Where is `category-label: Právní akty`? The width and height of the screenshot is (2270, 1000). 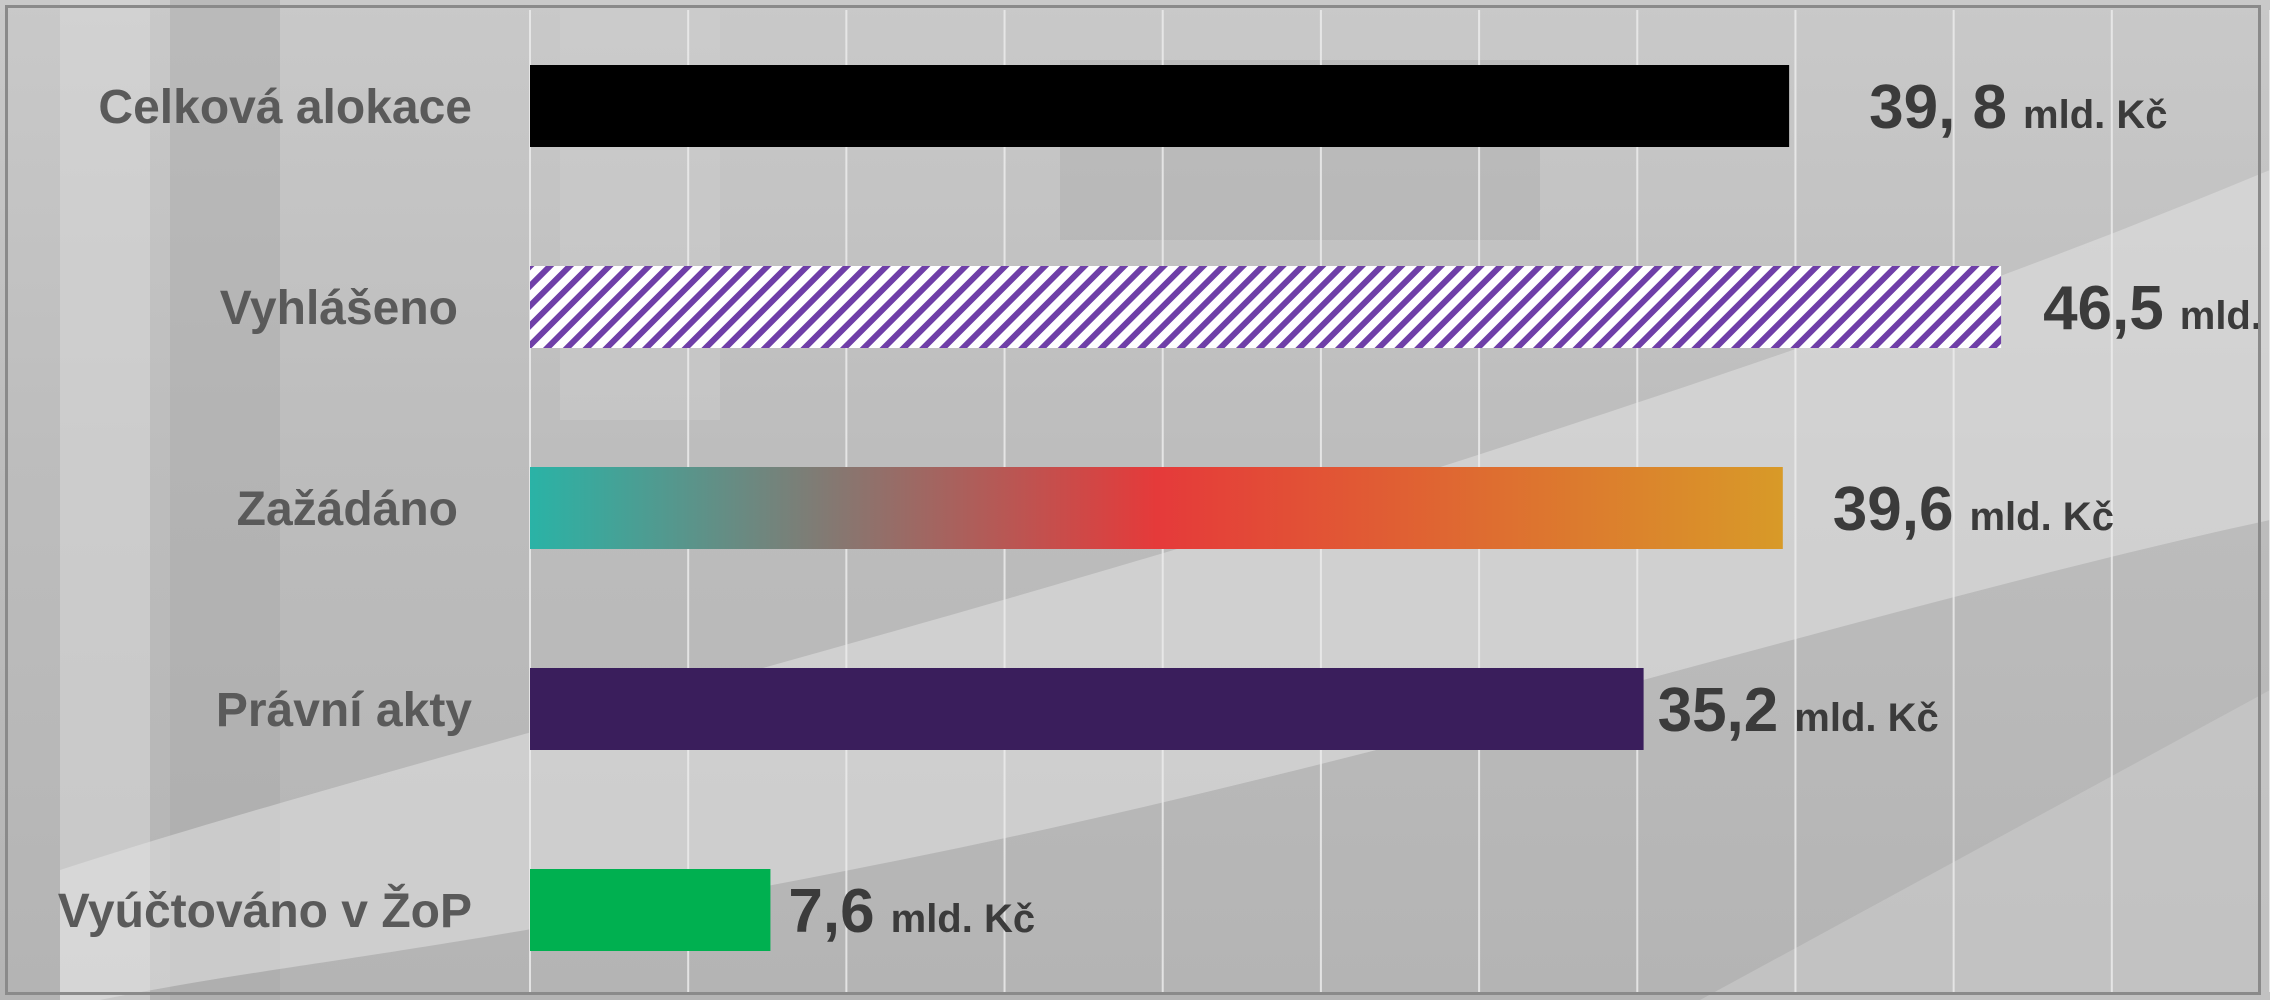 category-label: Právní akty is located at coordinates (344, 710).